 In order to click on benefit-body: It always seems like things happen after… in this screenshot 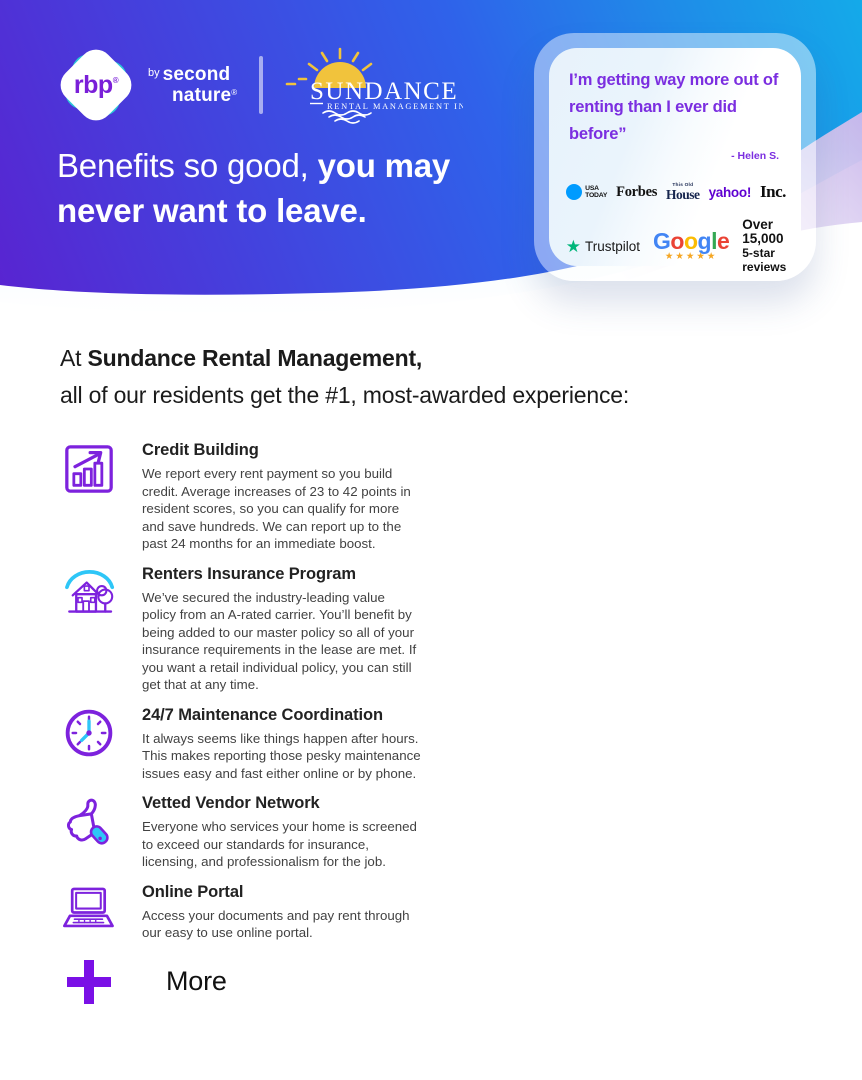, I will do `click(281, 755)`.